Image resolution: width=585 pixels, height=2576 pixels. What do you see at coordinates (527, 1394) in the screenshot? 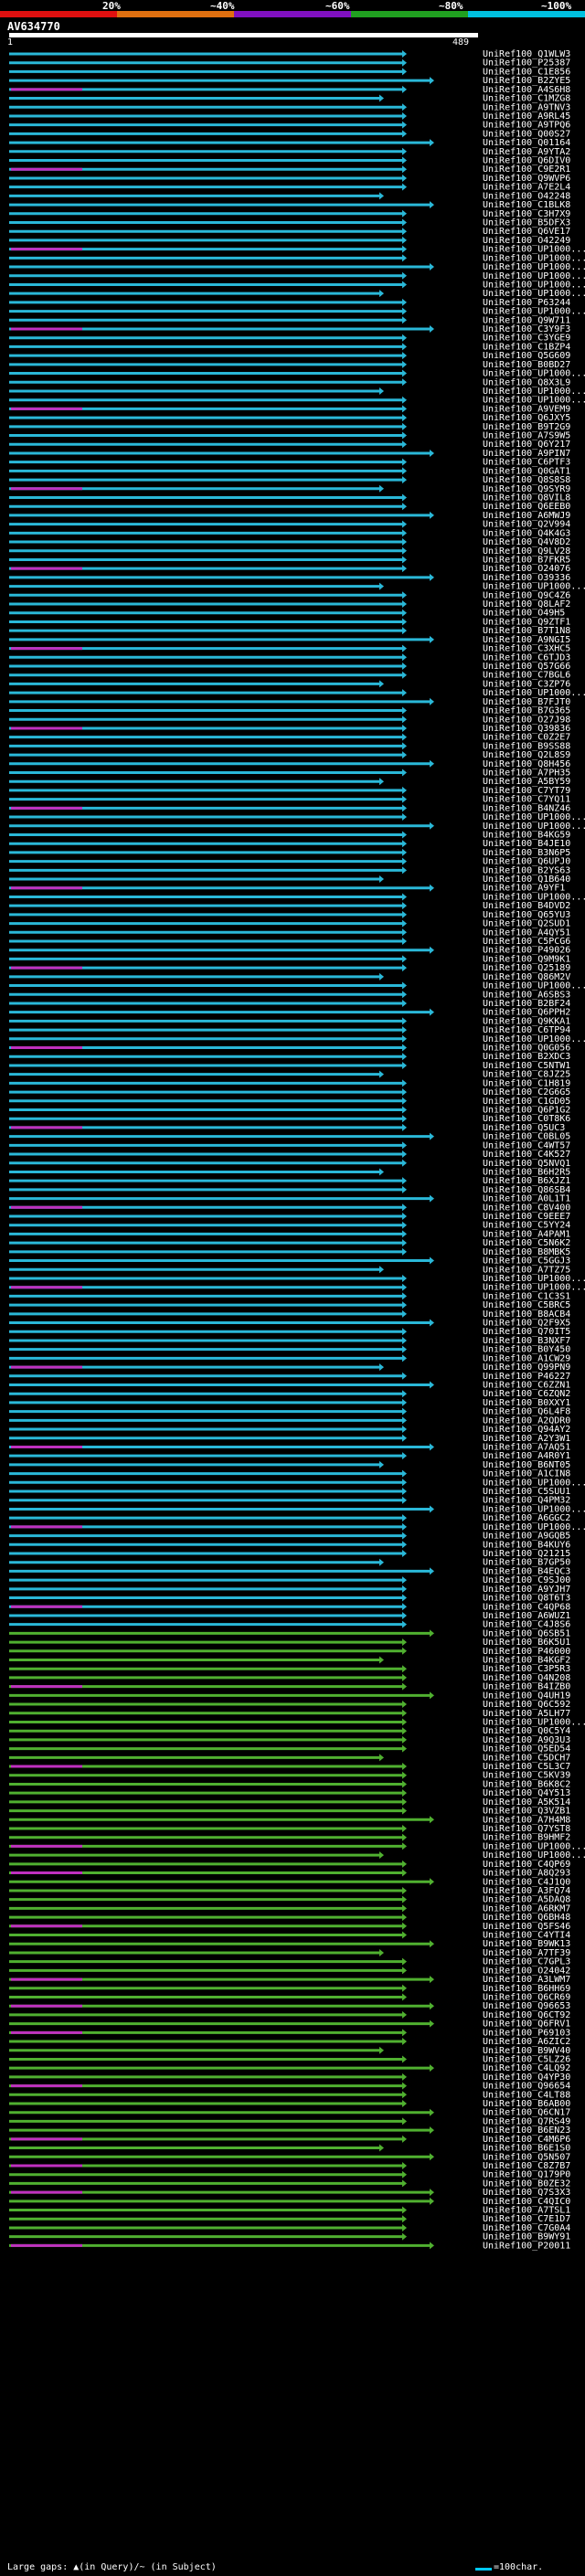
I see `hit-label: UniRef100_C6ZQN2` at bounding box center [527, 1394].